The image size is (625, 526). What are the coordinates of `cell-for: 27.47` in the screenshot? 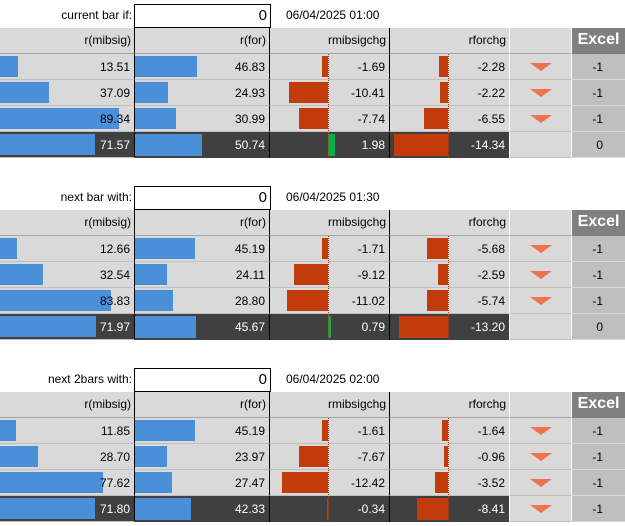 It's located at (202, 483).